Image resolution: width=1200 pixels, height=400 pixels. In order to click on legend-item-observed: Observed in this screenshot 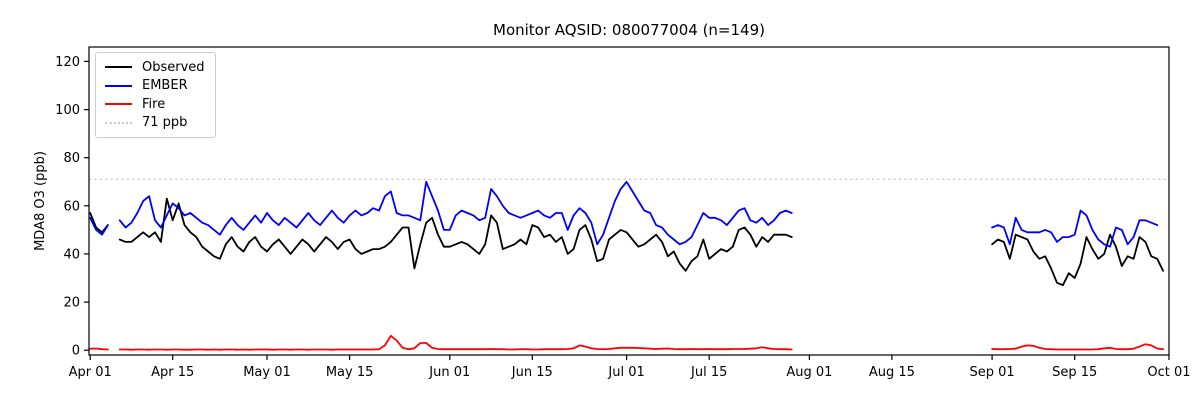, I will do `click(155, 67)`.